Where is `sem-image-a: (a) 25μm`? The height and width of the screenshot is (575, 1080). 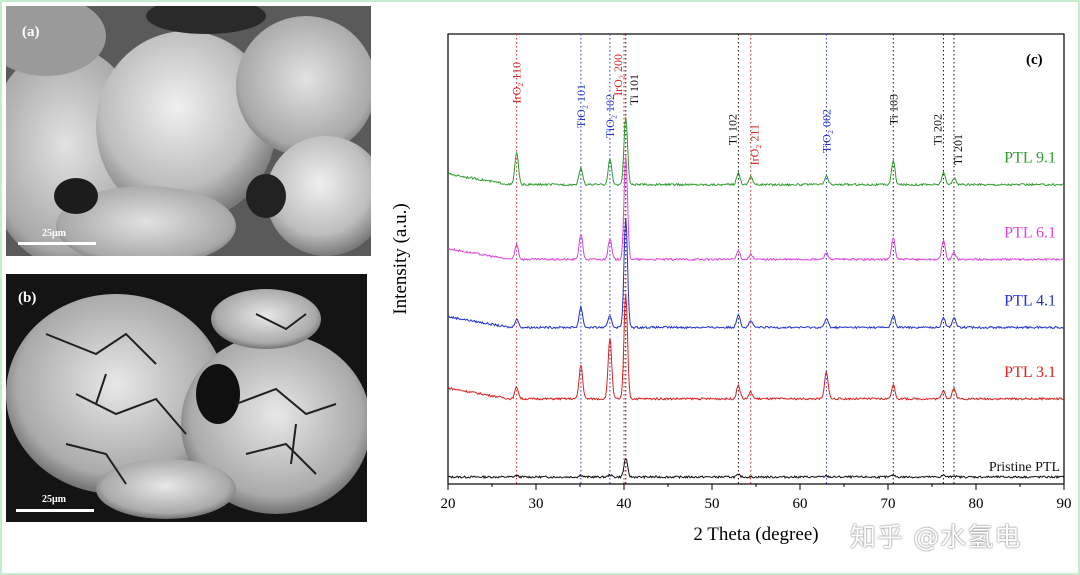
sem-image-a: (a) 25μm is located at coordinates (188, 131).